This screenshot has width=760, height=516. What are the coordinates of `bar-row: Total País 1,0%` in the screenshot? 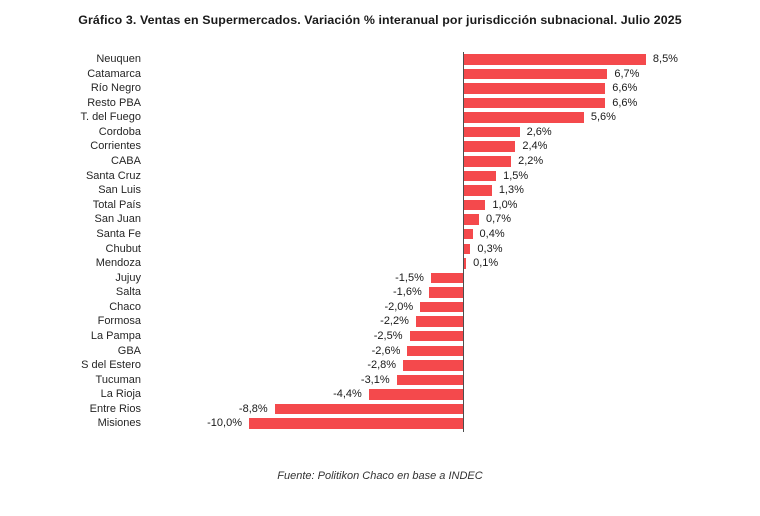 It's located at (380, 205).